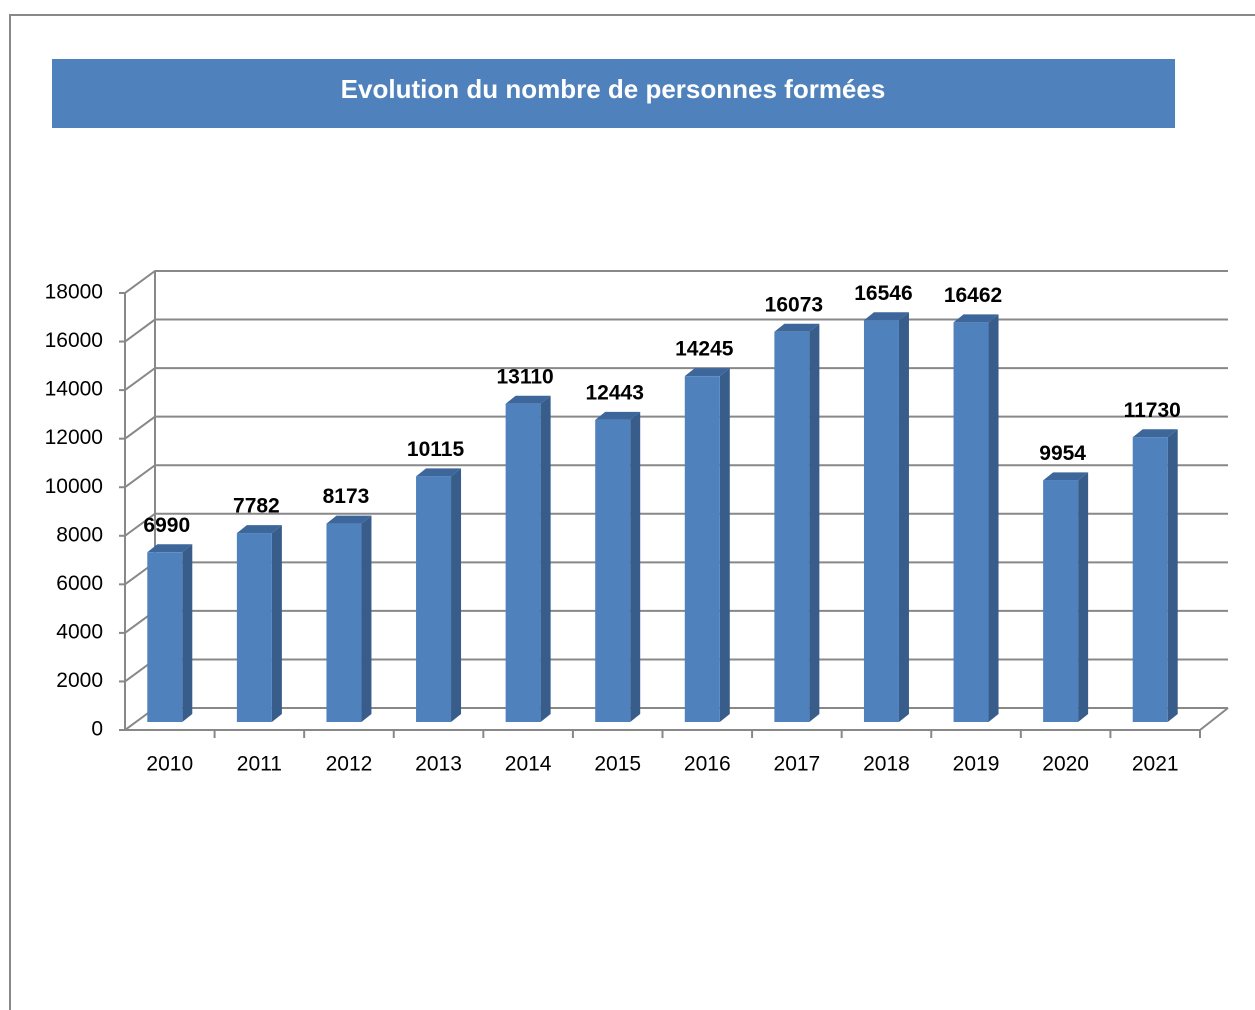 The width and height of the screenshot is (1255, 1010). Describe the element at coordinates (349, 764) in the screenshot. I see `x-tick-label: 2012` at that location.